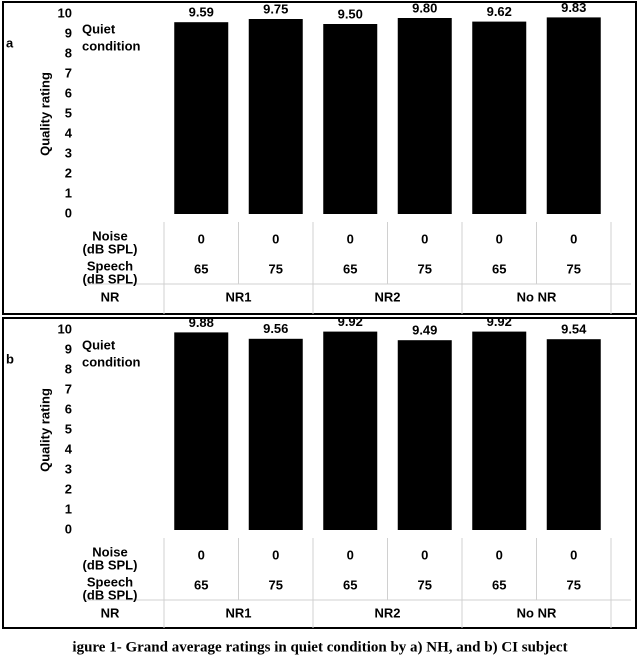 This screenshot has width=640, height=660. Describe the element at coordinates (424, 330) in the screenshot. I see `value-label: 9.49` at that location.